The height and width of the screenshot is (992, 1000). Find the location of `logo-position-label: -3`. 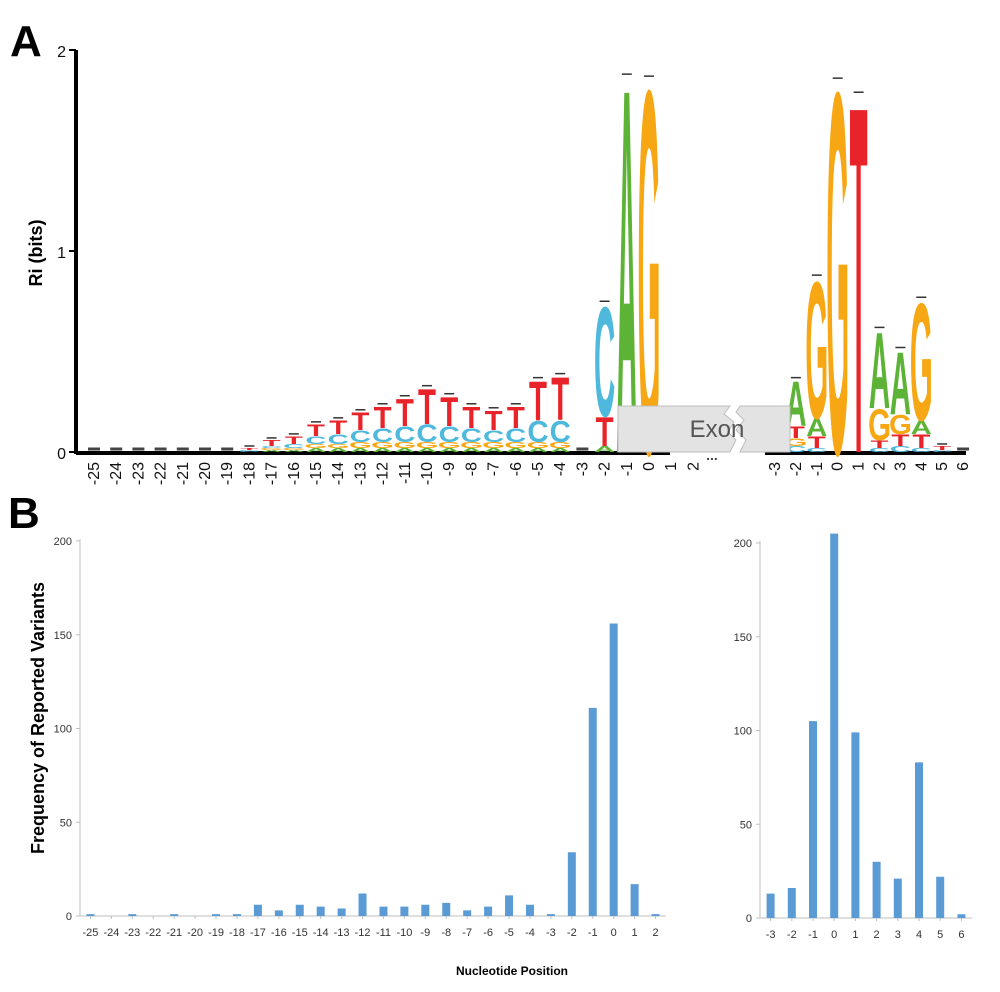

logo-position-label: -3 is located at coordinates (582, 469).